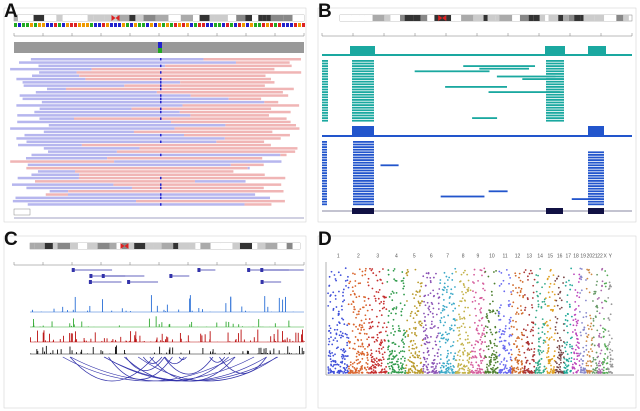 The image size is (640, 411). I want to click on mismatch, so click(161, 155).